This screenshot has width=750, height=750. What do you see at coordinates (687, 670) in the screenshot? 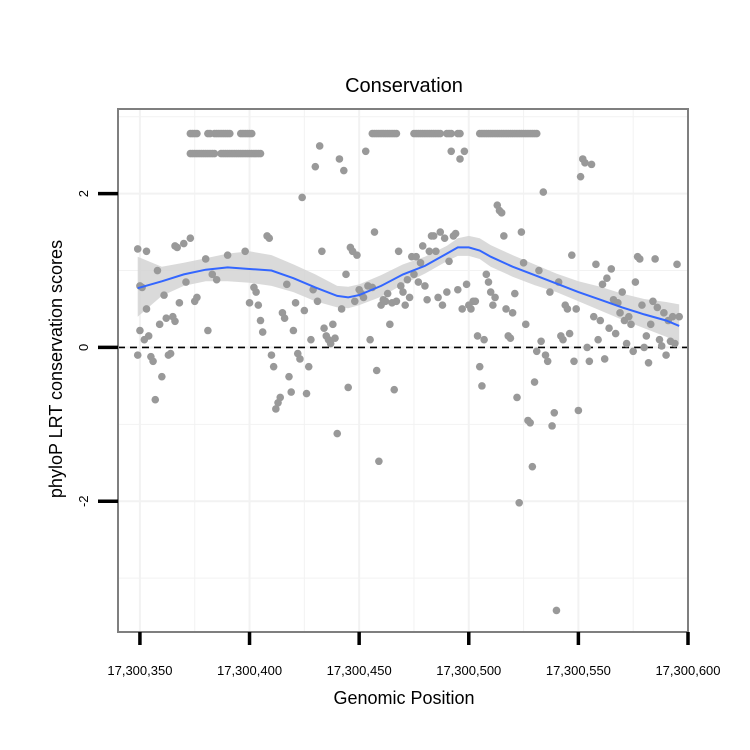
I see `x-tick-label: 17,300,600` at bounding box center [687, 670].